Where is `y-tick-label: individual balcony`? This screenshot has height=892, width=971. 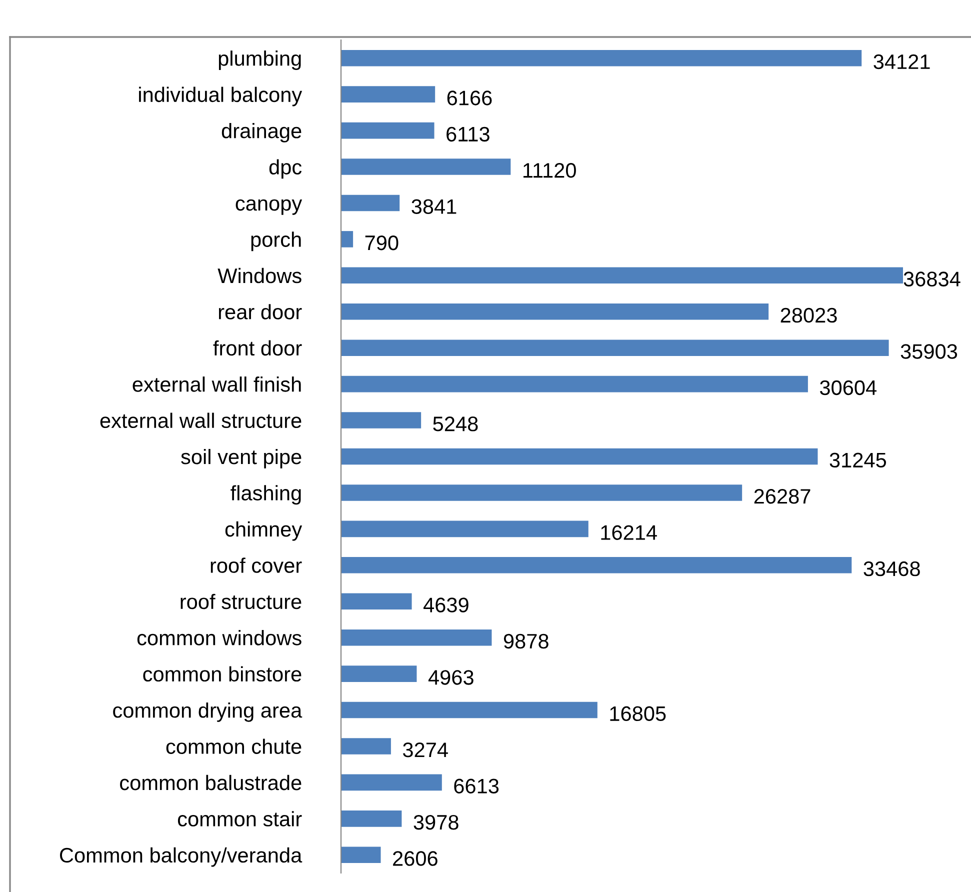
y-tick-label: individual balcony is located at coordinates (220, 96).